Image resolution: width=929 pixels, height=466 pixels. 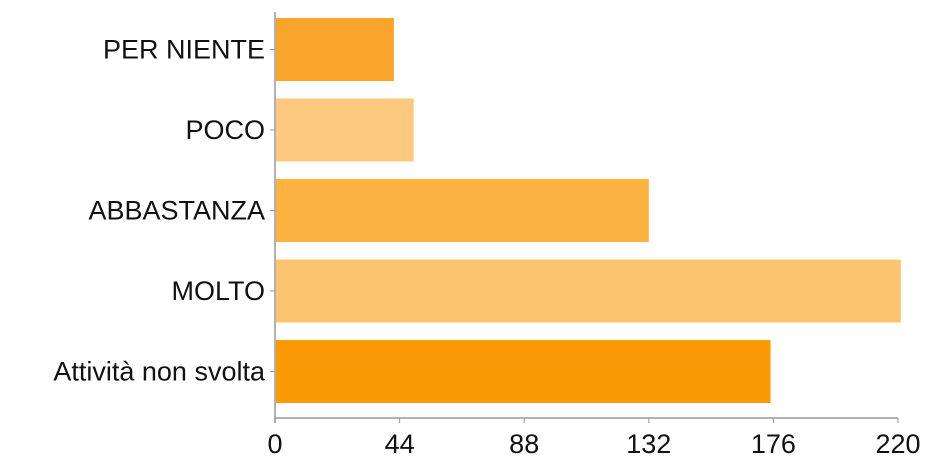 I want to click on bar-attivita-non-svolta, so click(x=523, y=371).